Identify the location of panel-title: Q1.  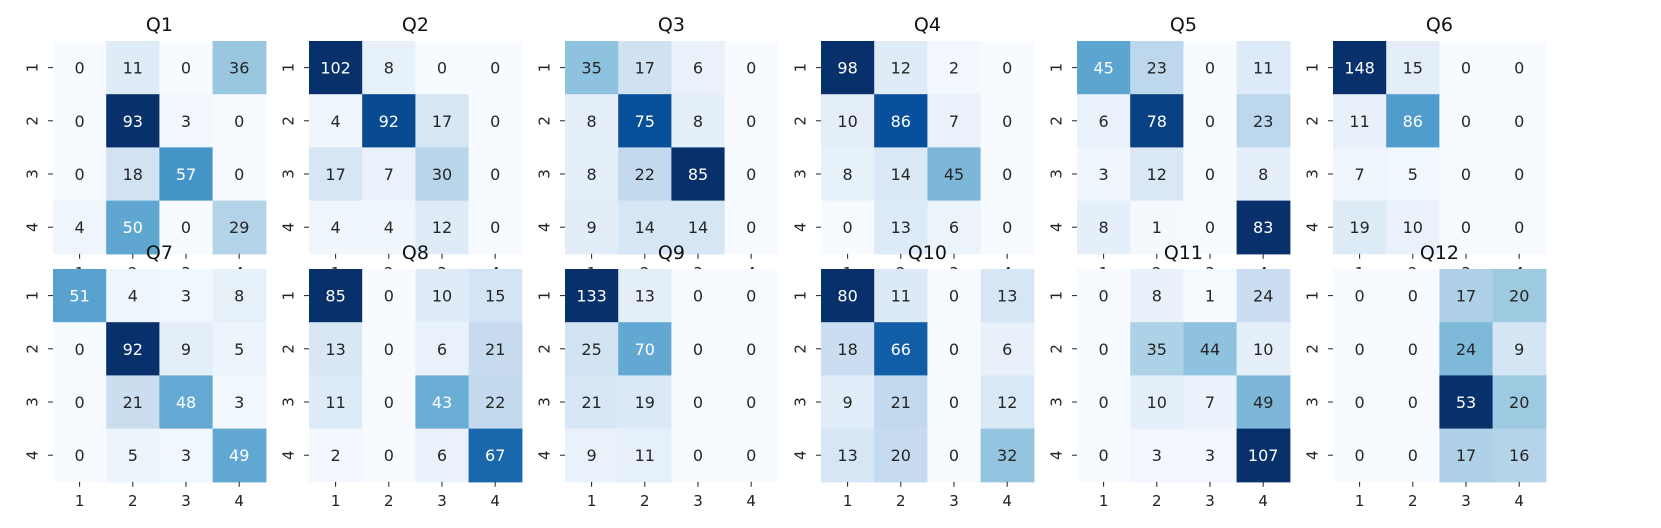
(159, 25).